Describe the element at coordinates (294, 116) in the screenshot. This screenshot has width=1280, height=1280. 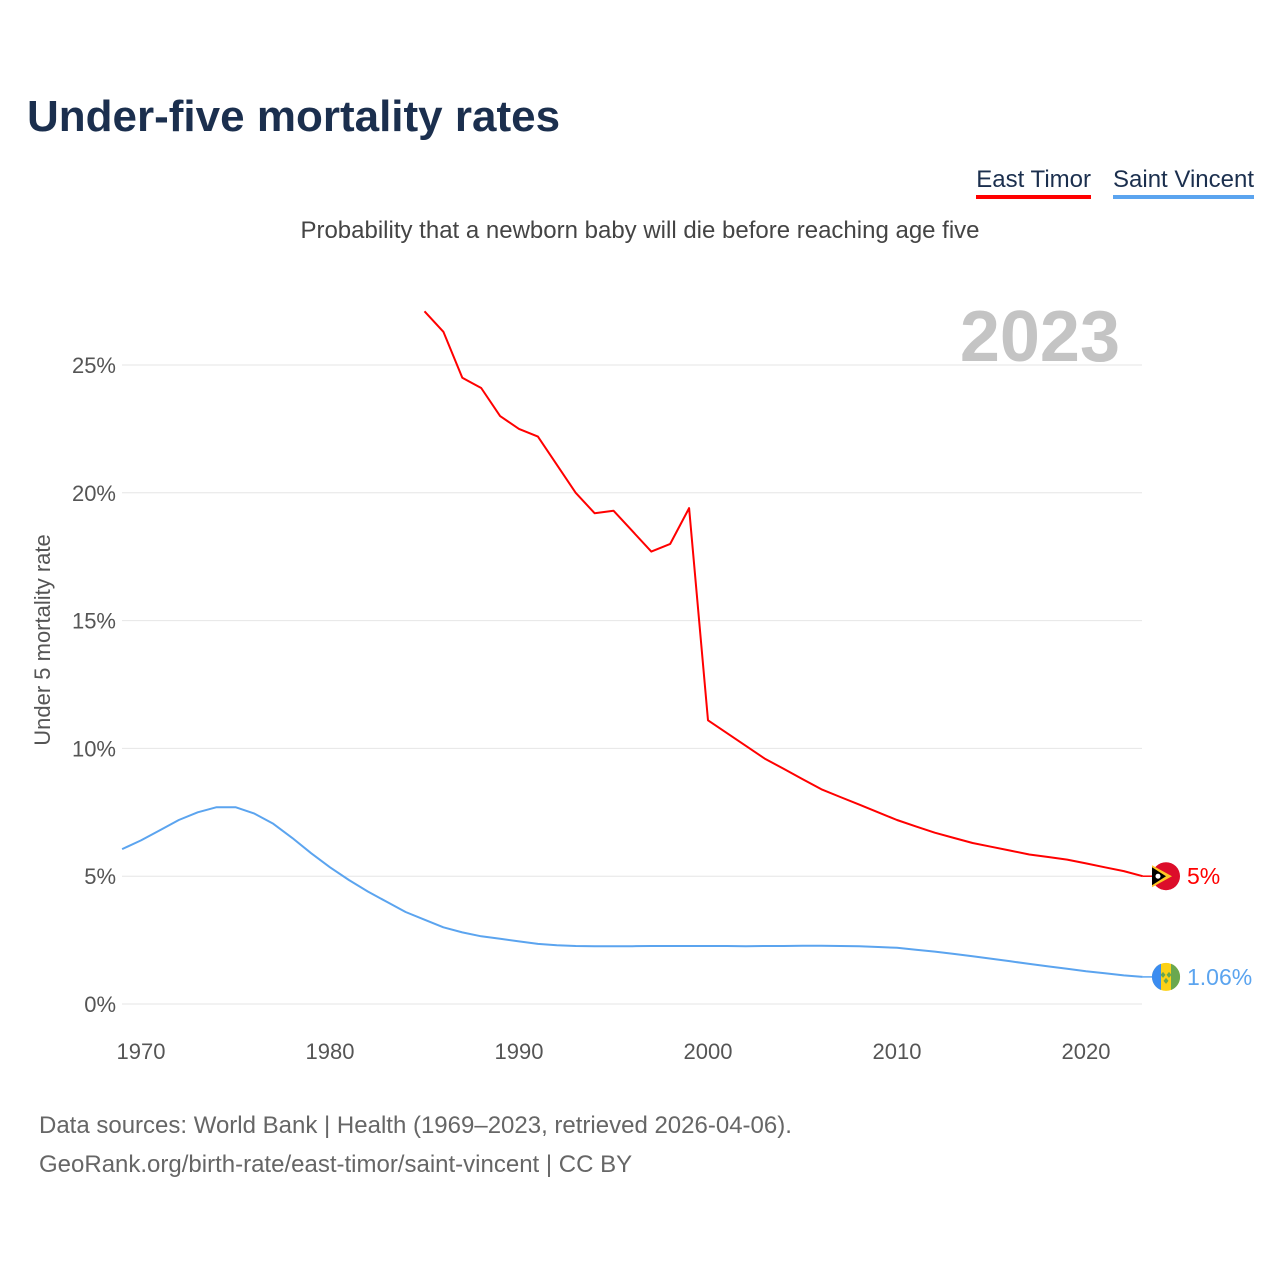
I see `chart-title: Under-five mortality rates` at that location.